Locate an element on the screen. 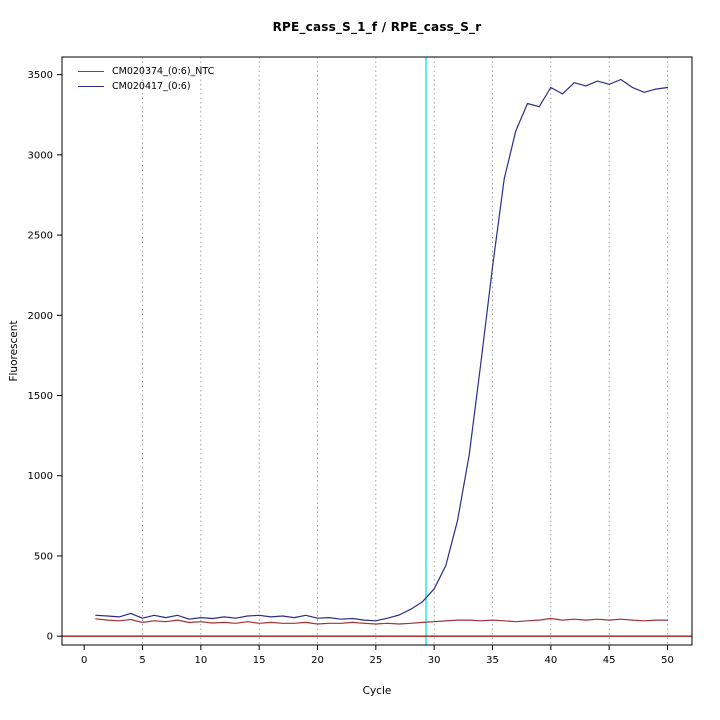 The image size is (720, 720). svg-text: 25 is located at coordinates (375, 660).